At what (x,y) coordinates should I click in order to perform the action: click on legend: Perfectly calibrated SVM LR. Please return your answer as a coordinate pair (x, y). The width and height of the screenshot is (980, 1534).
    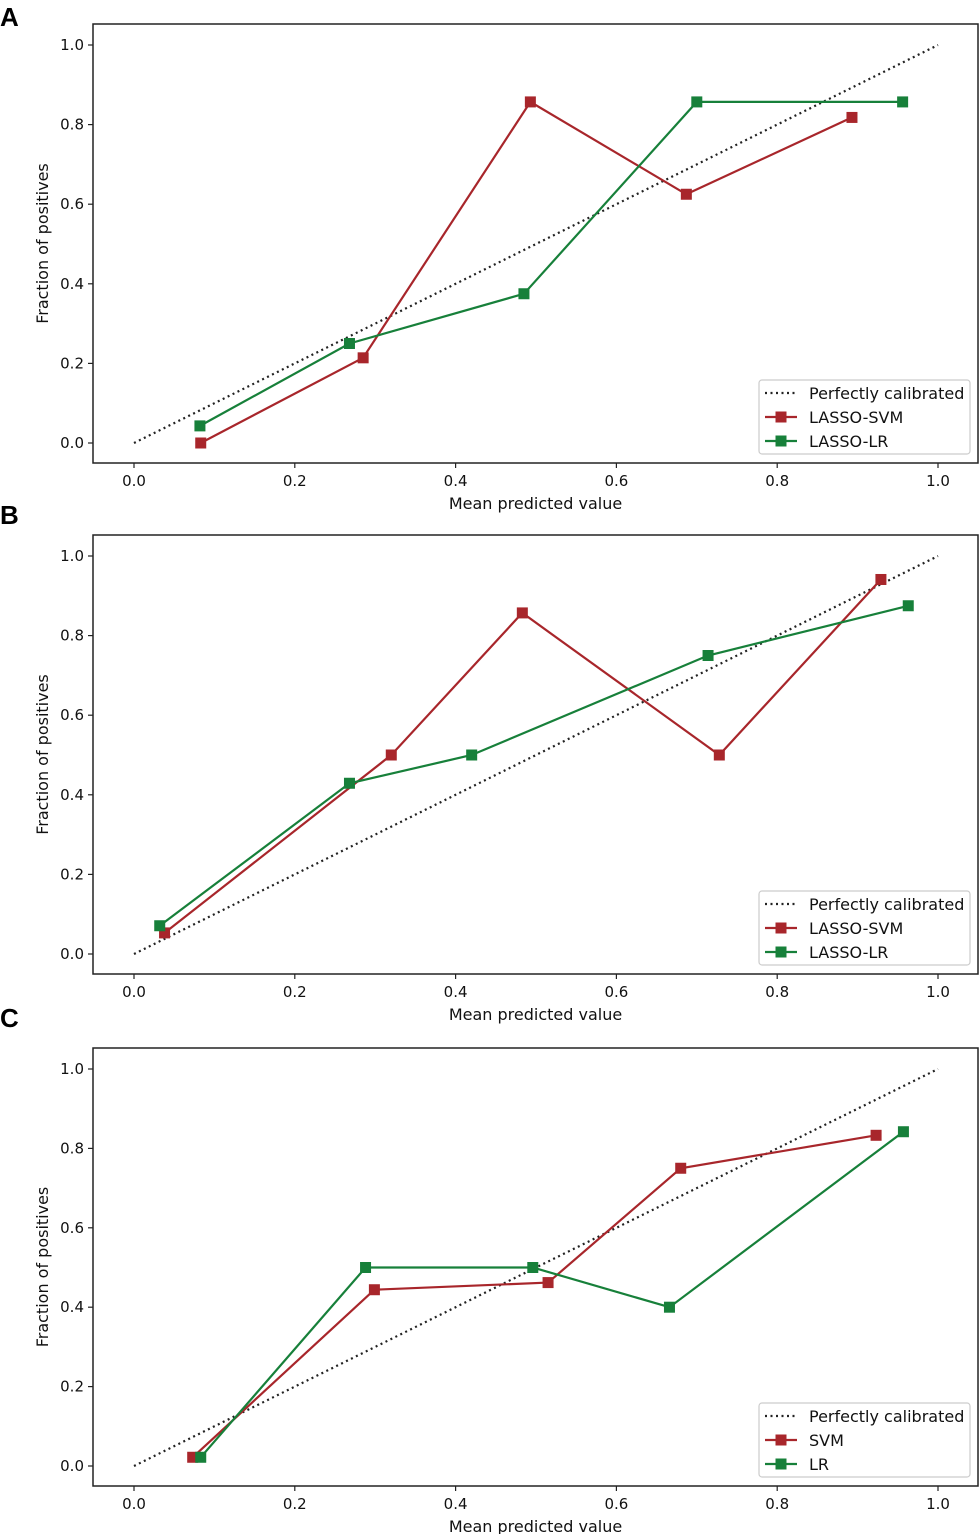
    Looking at the image, I should click on (864, 1440).